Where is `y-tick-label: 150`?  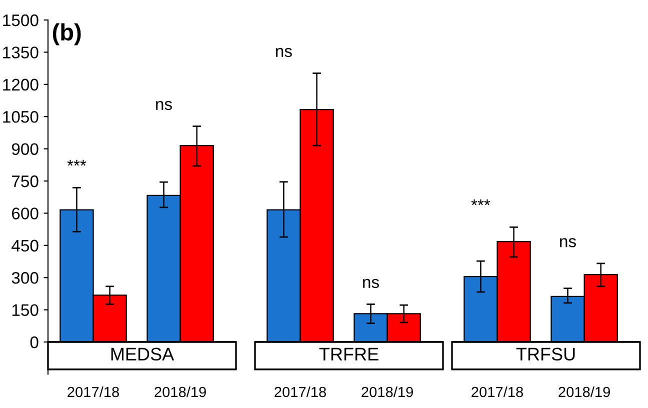
y-tick-label: 150 is located at coordinates (25, 310).